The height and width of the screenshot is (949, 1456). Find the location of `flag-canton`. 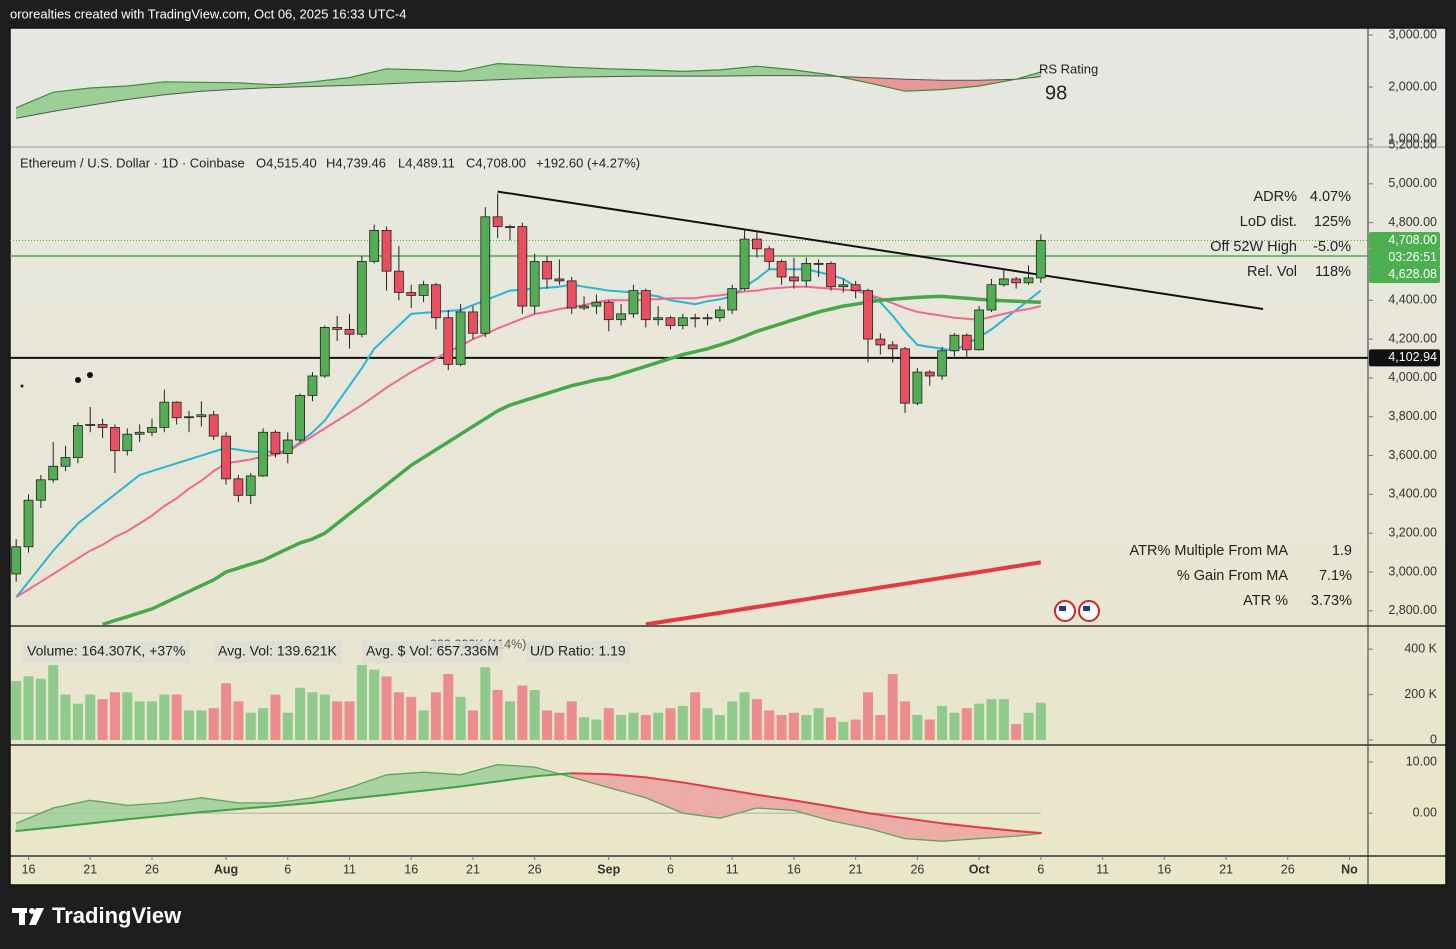

flag-canton is located at coordinates (1062, 608).